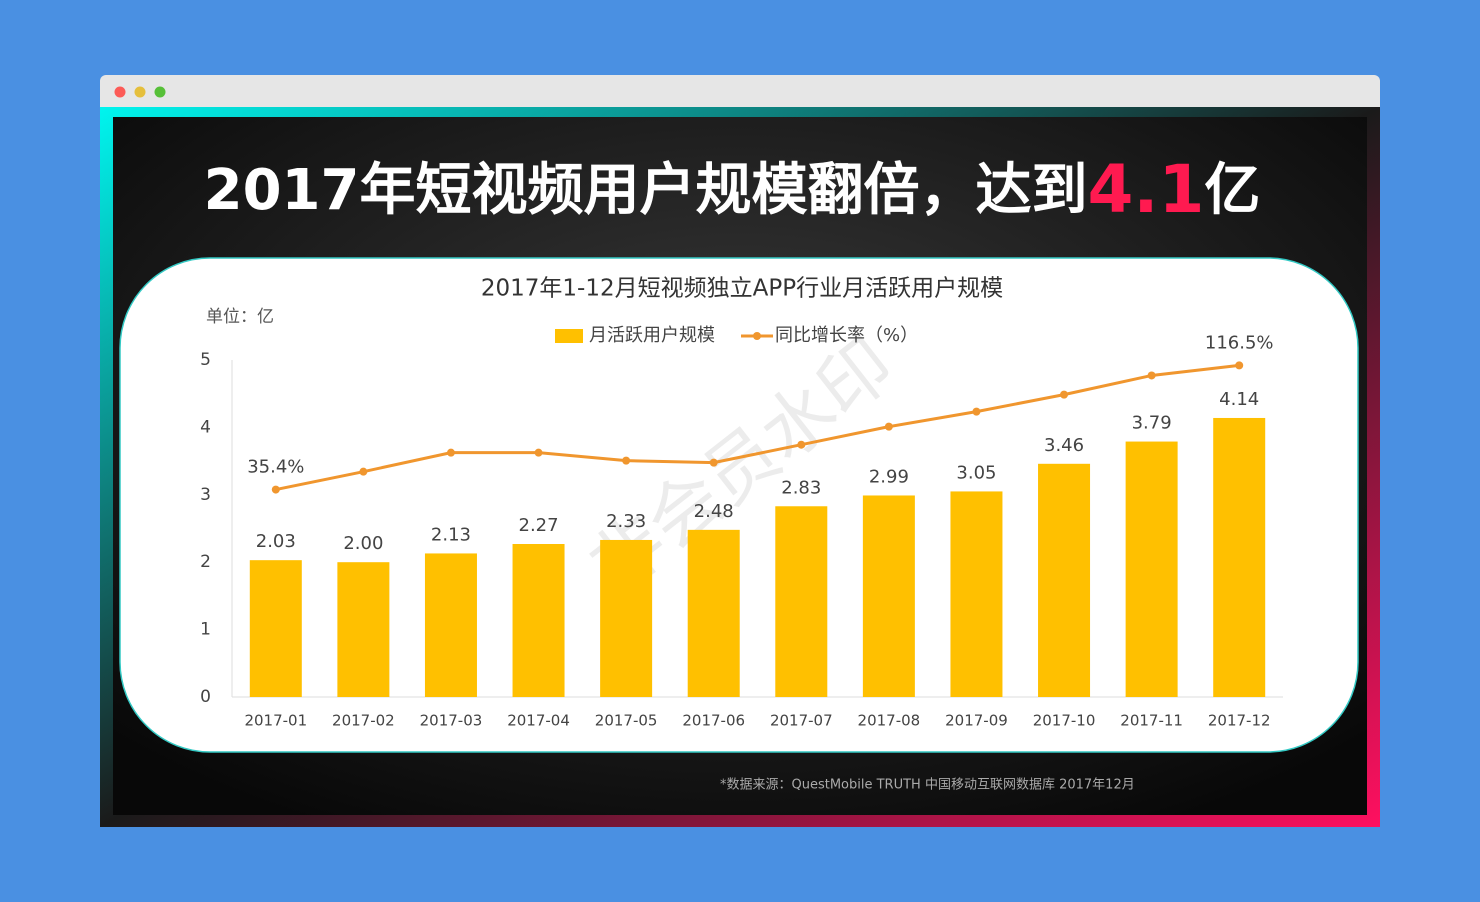  What do you see at coordinates (742, 289) in the screenshot?
I see `chart-title: 2017年1-12月短视频独立APP行业月活跃用户规模` at bounding box center [742, 289].